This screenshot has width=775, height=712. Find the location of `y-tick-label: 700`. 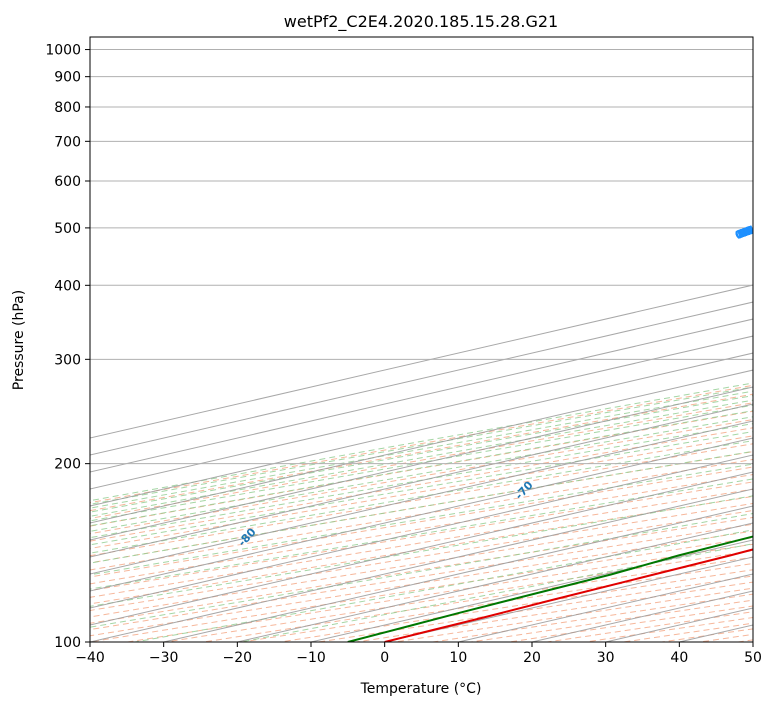

y-tick-label: 700 is located at coordinates (67, 142).